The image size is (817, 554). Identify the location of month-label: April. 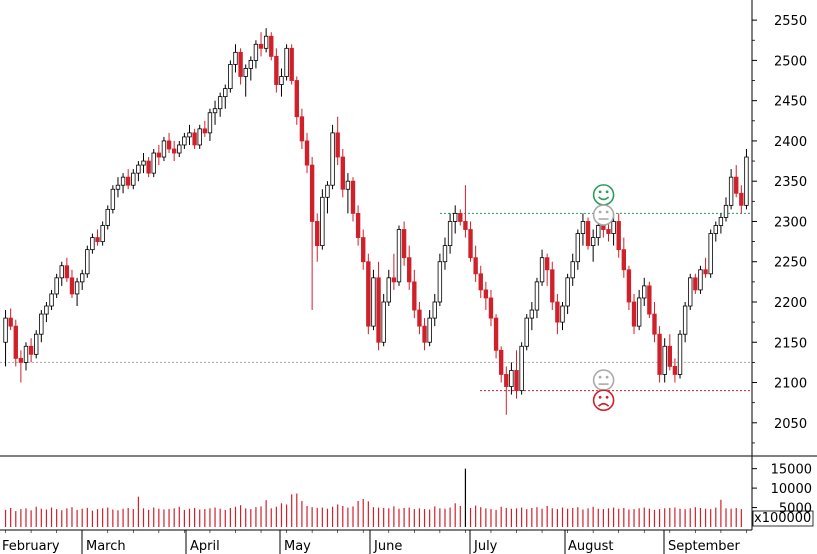
(205, 546).